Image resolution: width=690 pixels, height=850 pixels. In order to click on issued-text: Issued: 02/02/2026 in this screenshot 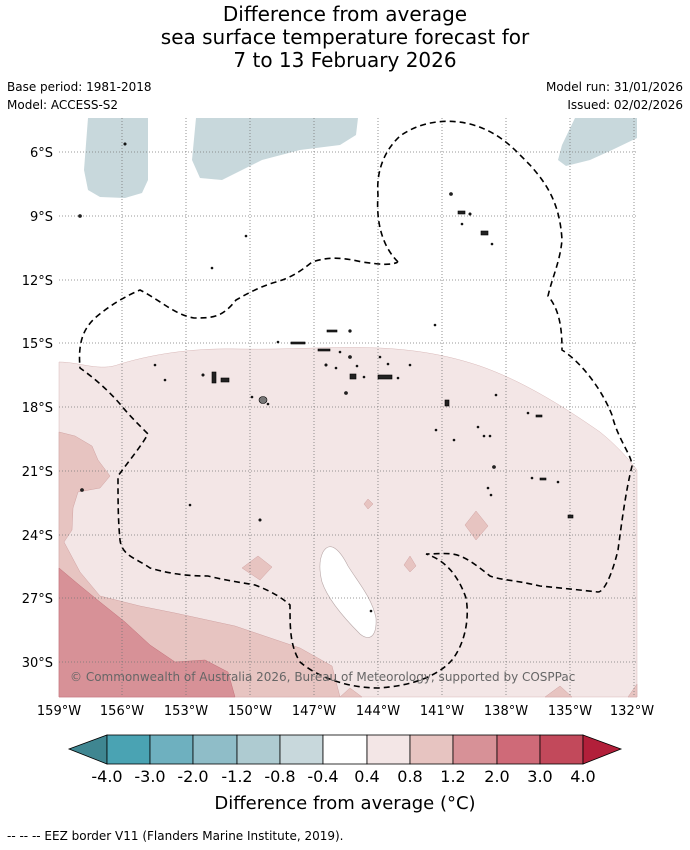, I will do `click(625, 105)`.